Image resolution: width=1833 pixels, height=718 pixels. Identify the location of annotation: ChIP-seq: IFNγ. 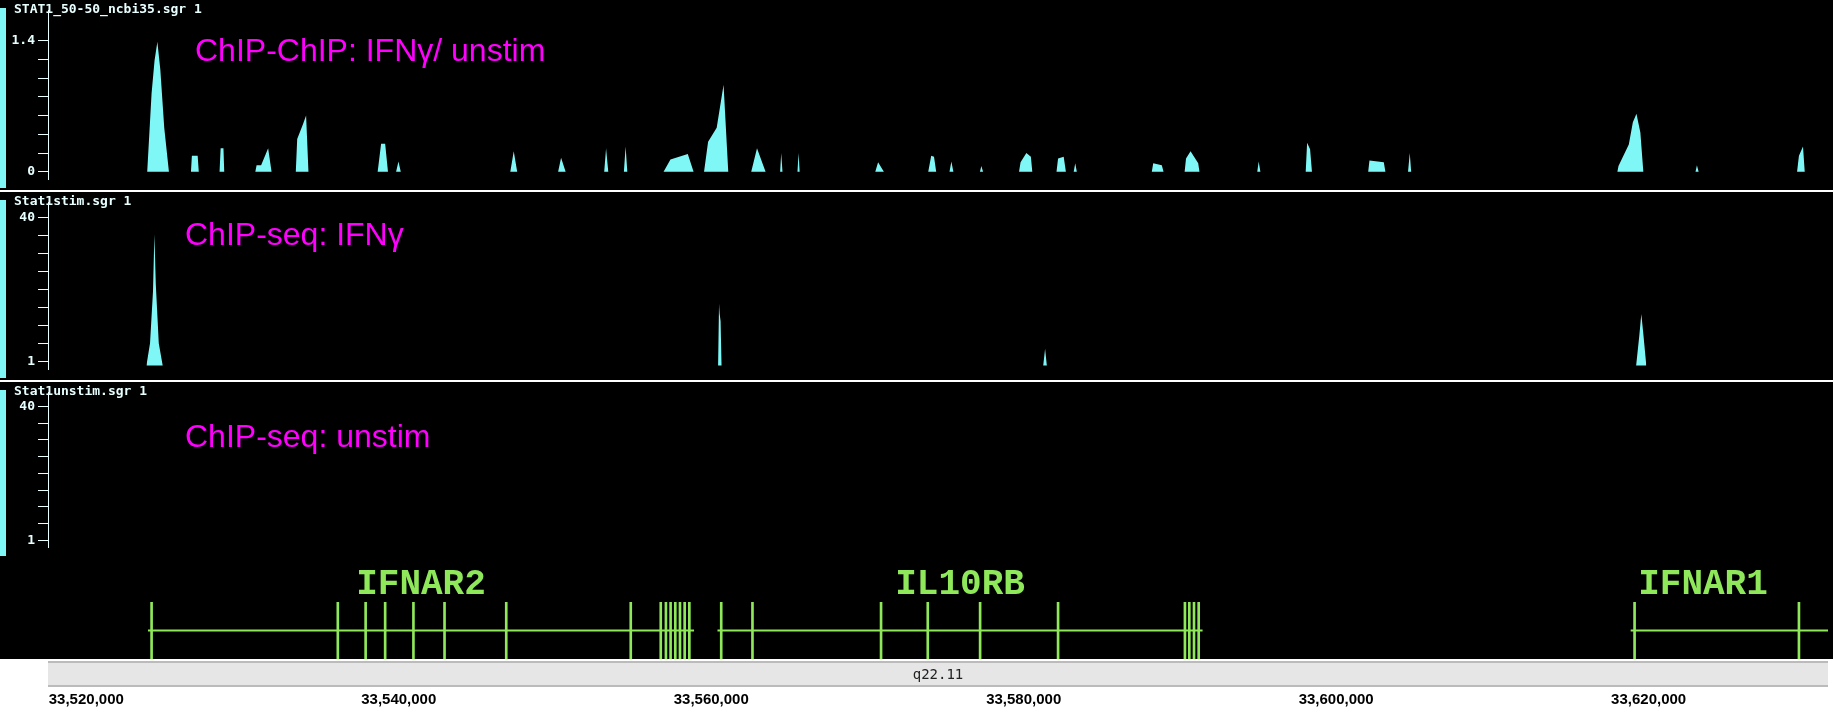
(294, 233).